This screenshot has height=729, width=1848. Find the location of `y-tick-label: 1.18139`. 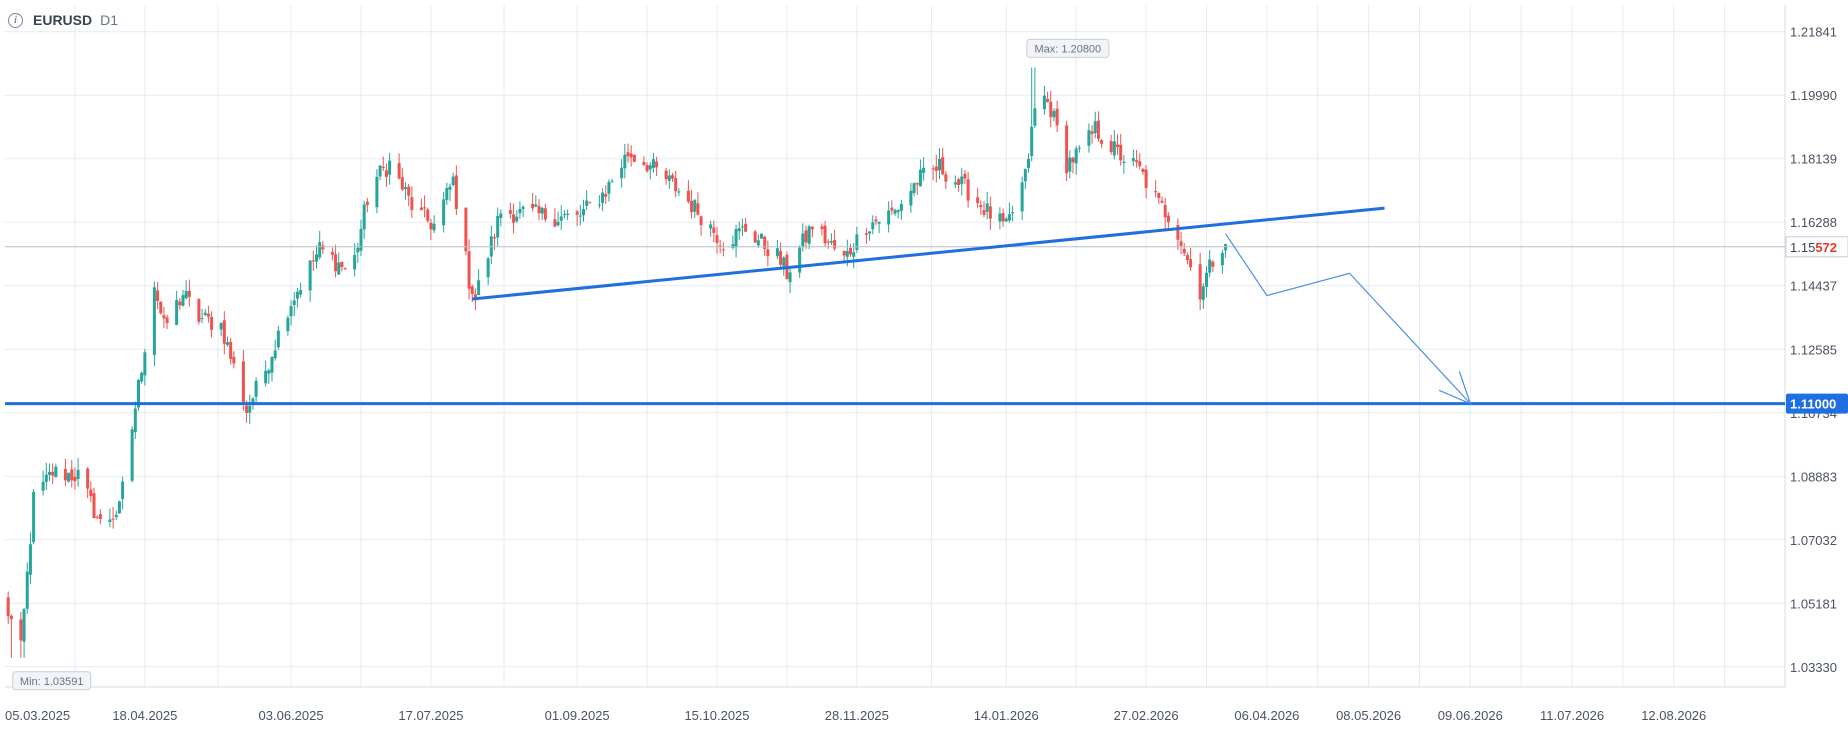

y-tick-label: 1.18139 is located at coordinates (1813, 159).